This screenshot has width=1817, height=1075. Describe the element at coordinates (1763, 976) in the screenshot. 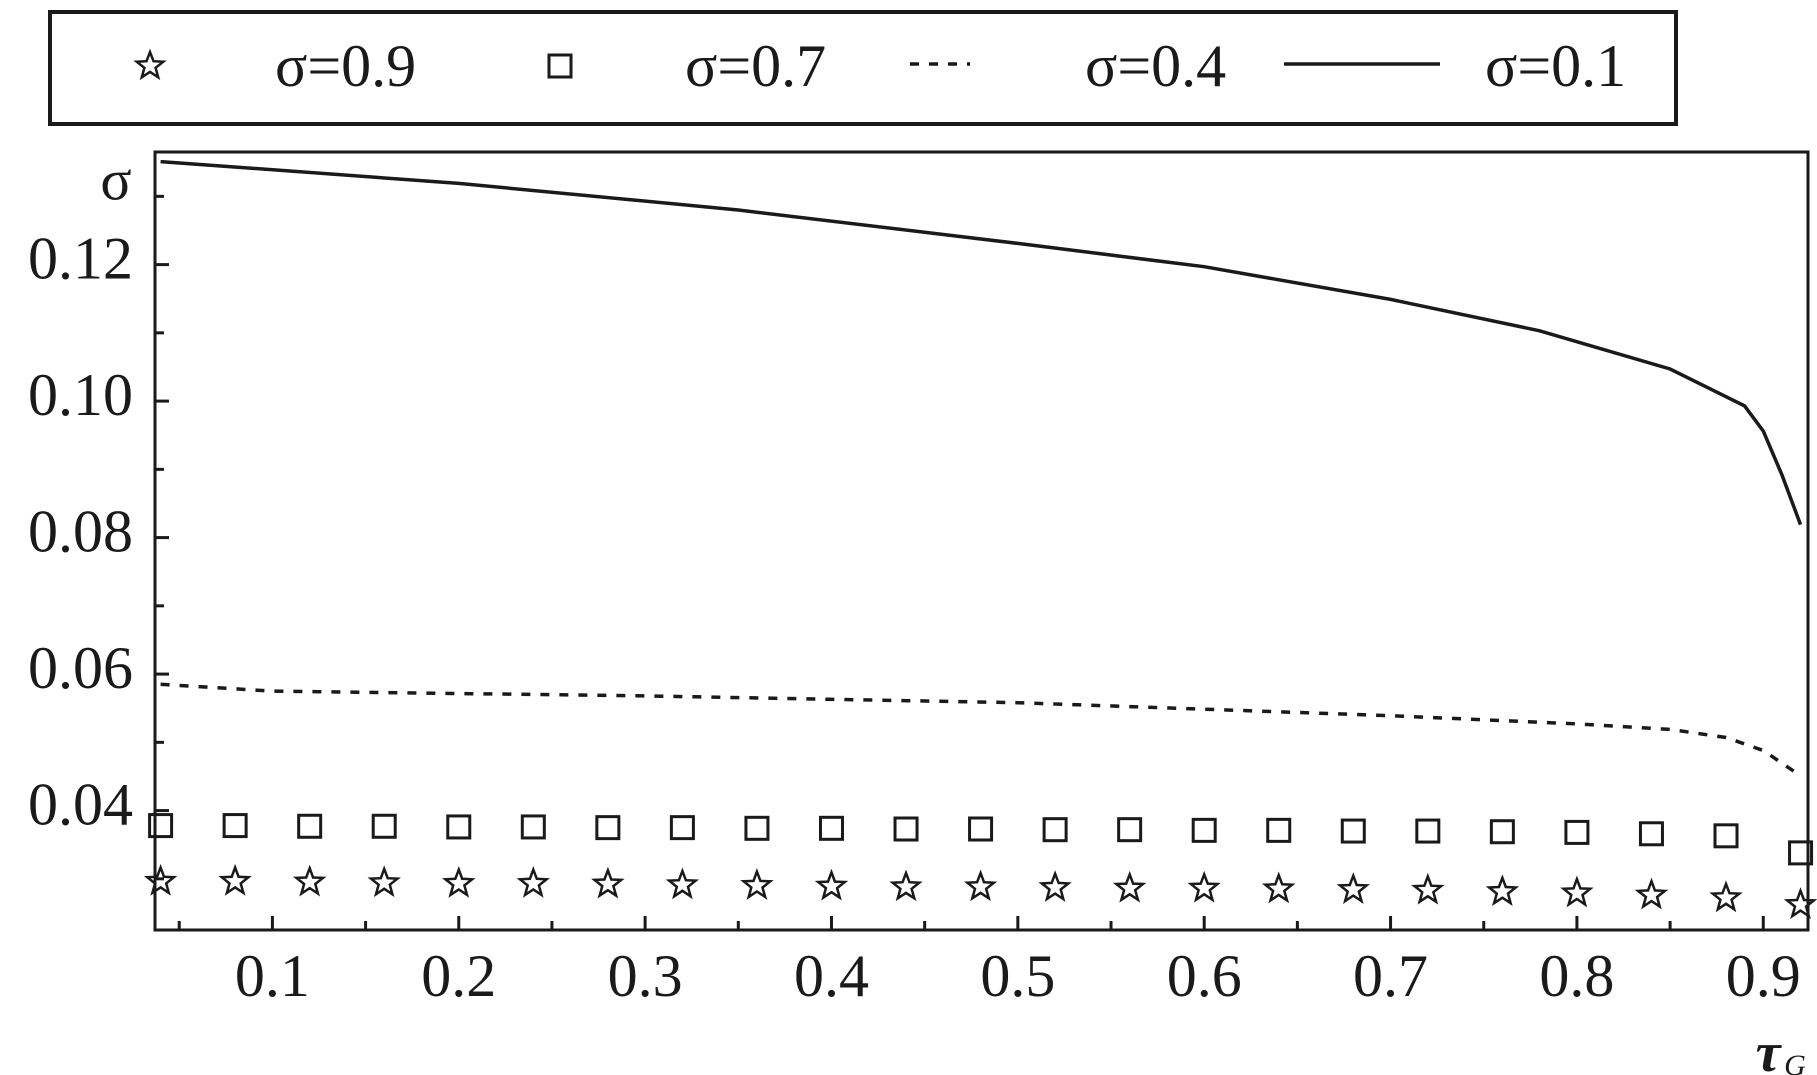

I see `x-tick-label: 0.9` at that location.